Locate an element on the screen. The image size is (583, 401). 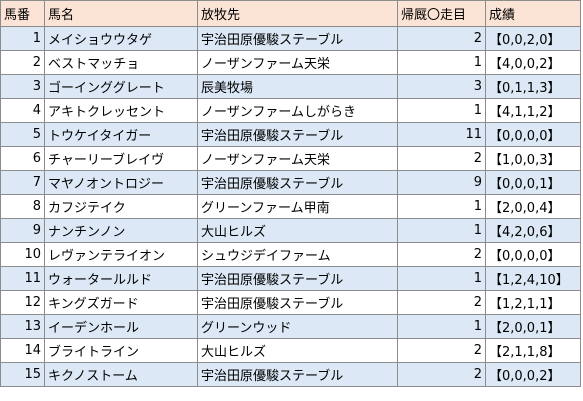
cell-horse-name: ブライトライン is located at coordinates (121, 350).